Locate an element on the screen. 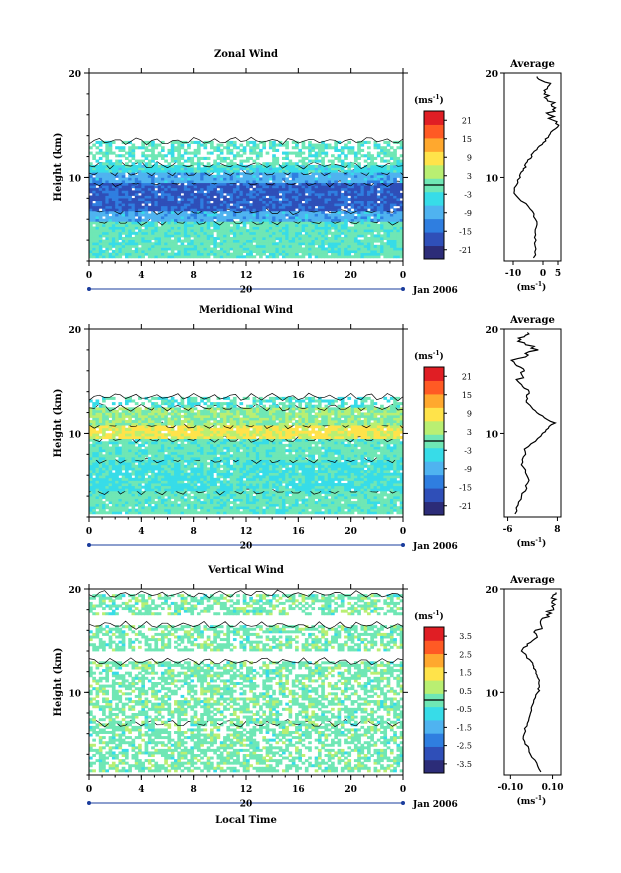  zonal-profile-line is located at coordinates (536, 167).